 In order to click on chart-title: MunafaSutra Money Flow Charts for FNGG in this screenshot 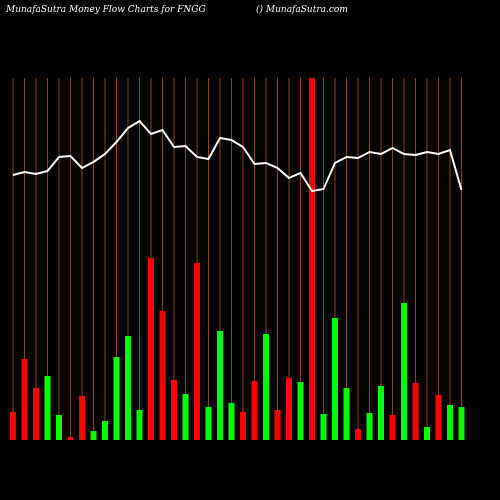, I will do `click(105, 10)`.